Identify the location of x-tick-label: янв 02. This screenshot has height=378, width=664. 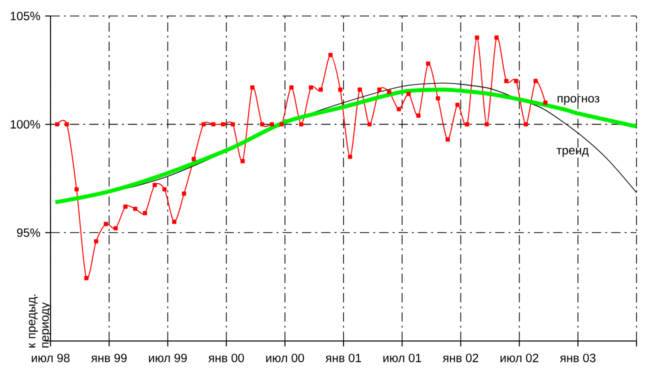
(460, 358).